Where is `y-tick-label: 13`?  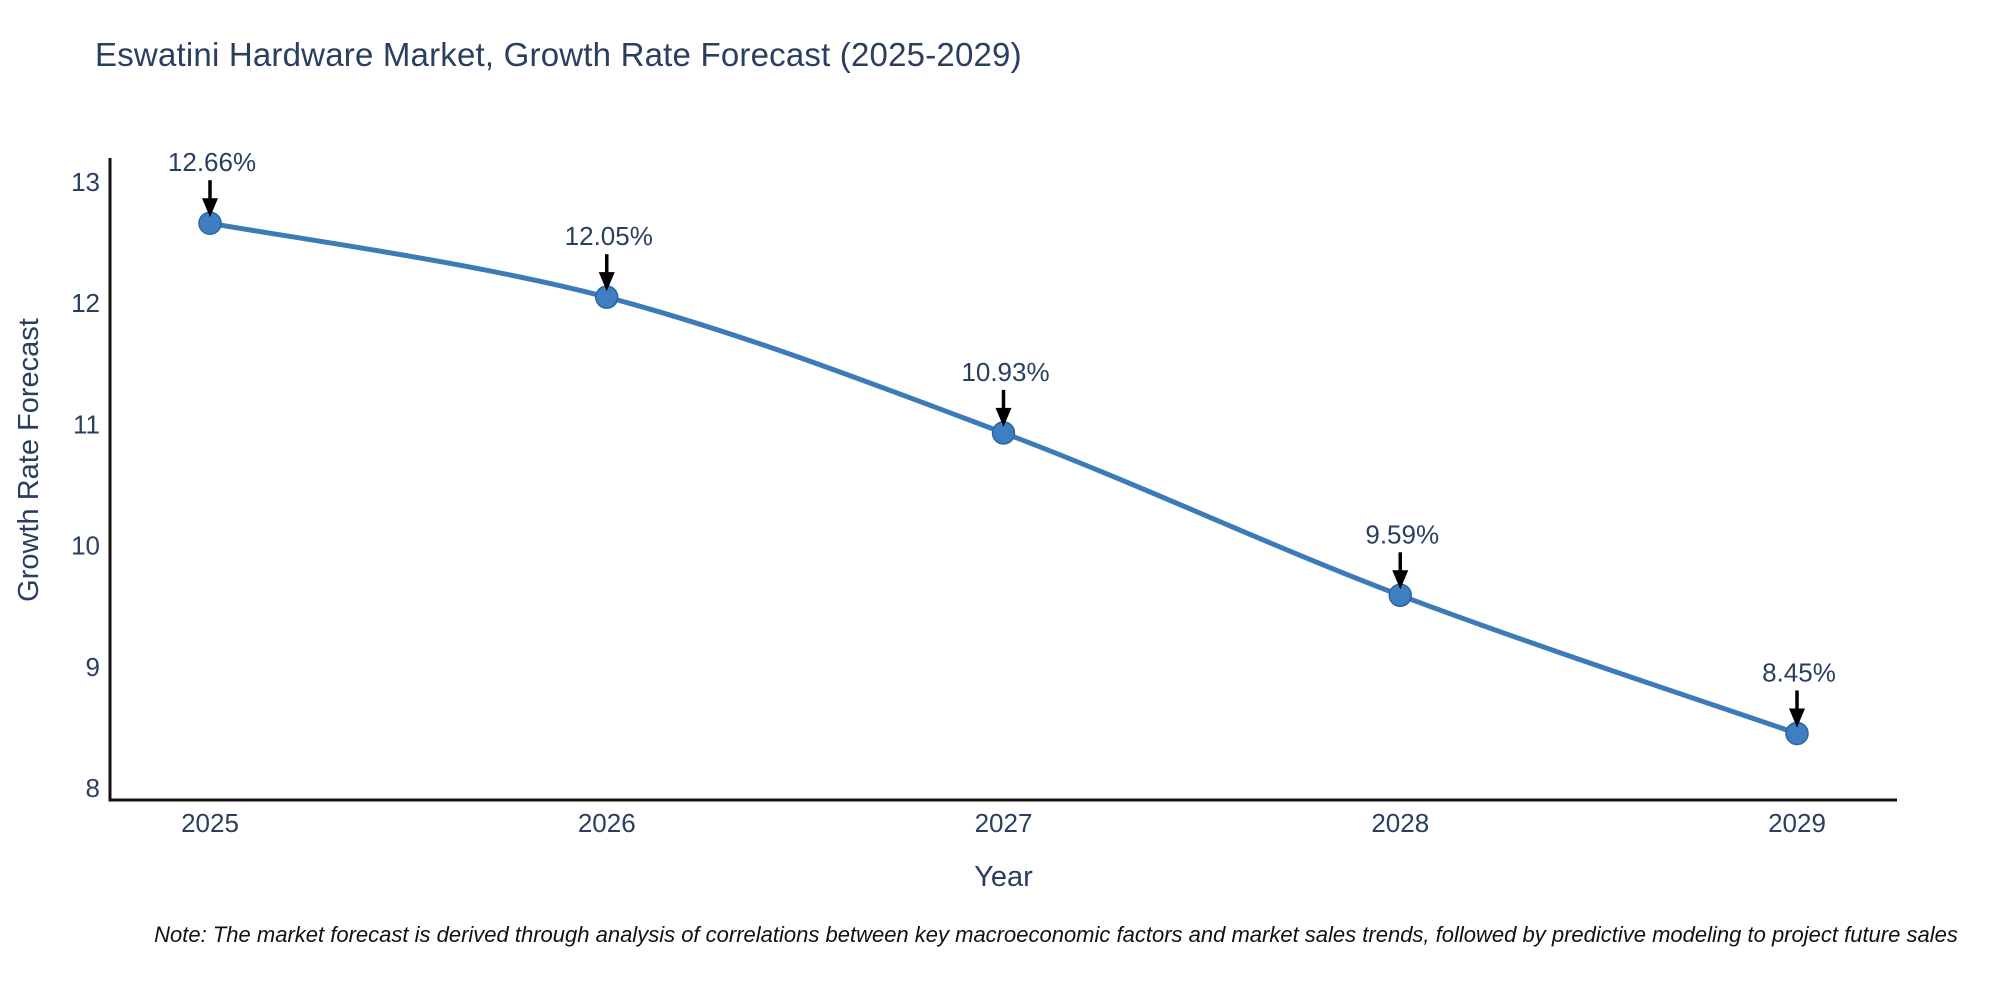
y-tick-label: 13 is located at coordinates (85, 182).